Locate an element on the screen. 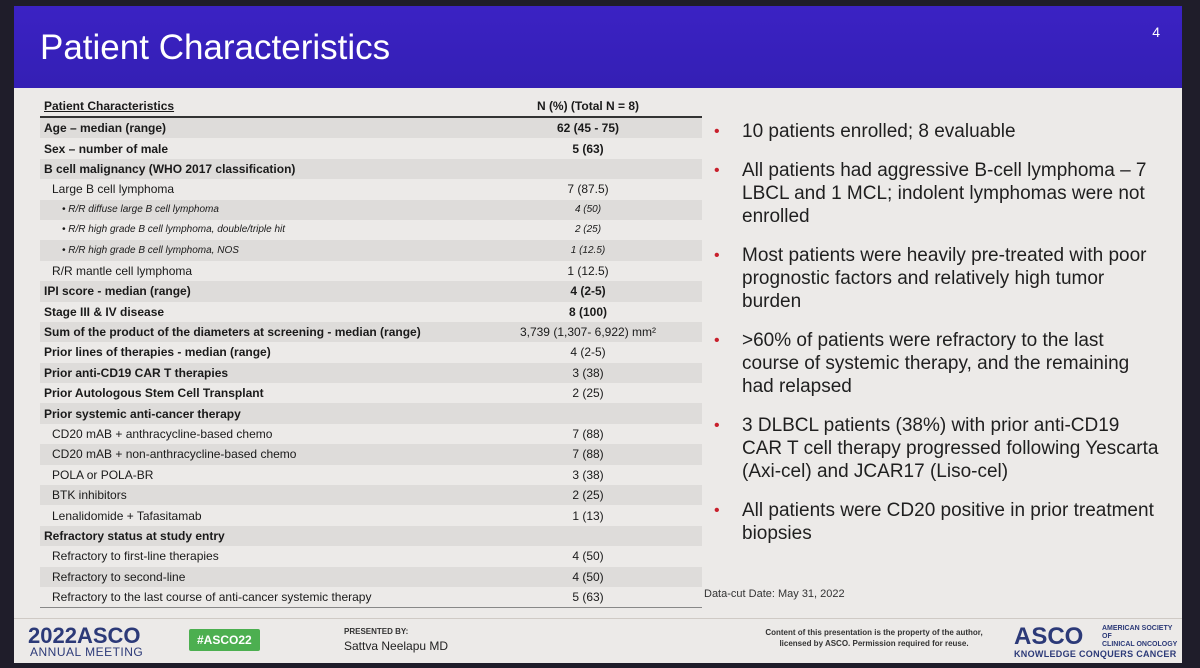  table-row: IPI score - median (range) 4 (2-5) is located at coordinates (371, 291).